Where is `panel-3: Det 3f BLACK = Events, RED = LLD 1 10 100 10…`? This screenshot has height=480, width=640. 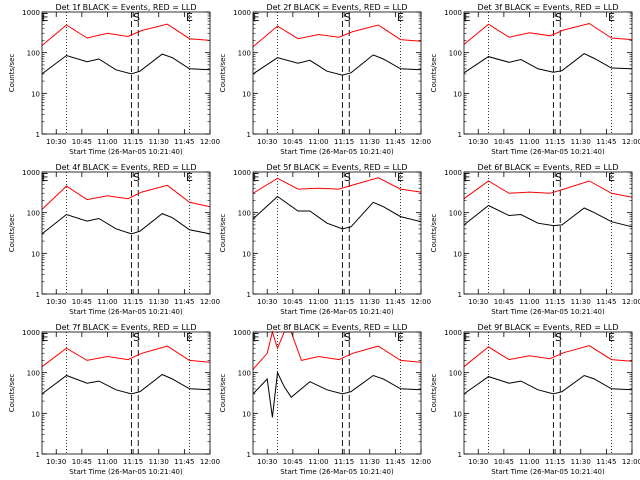
panel-3: Det 3f BLACK = Events, RED = LLD 1 10 100 10… is located at coordinates (535, 79).